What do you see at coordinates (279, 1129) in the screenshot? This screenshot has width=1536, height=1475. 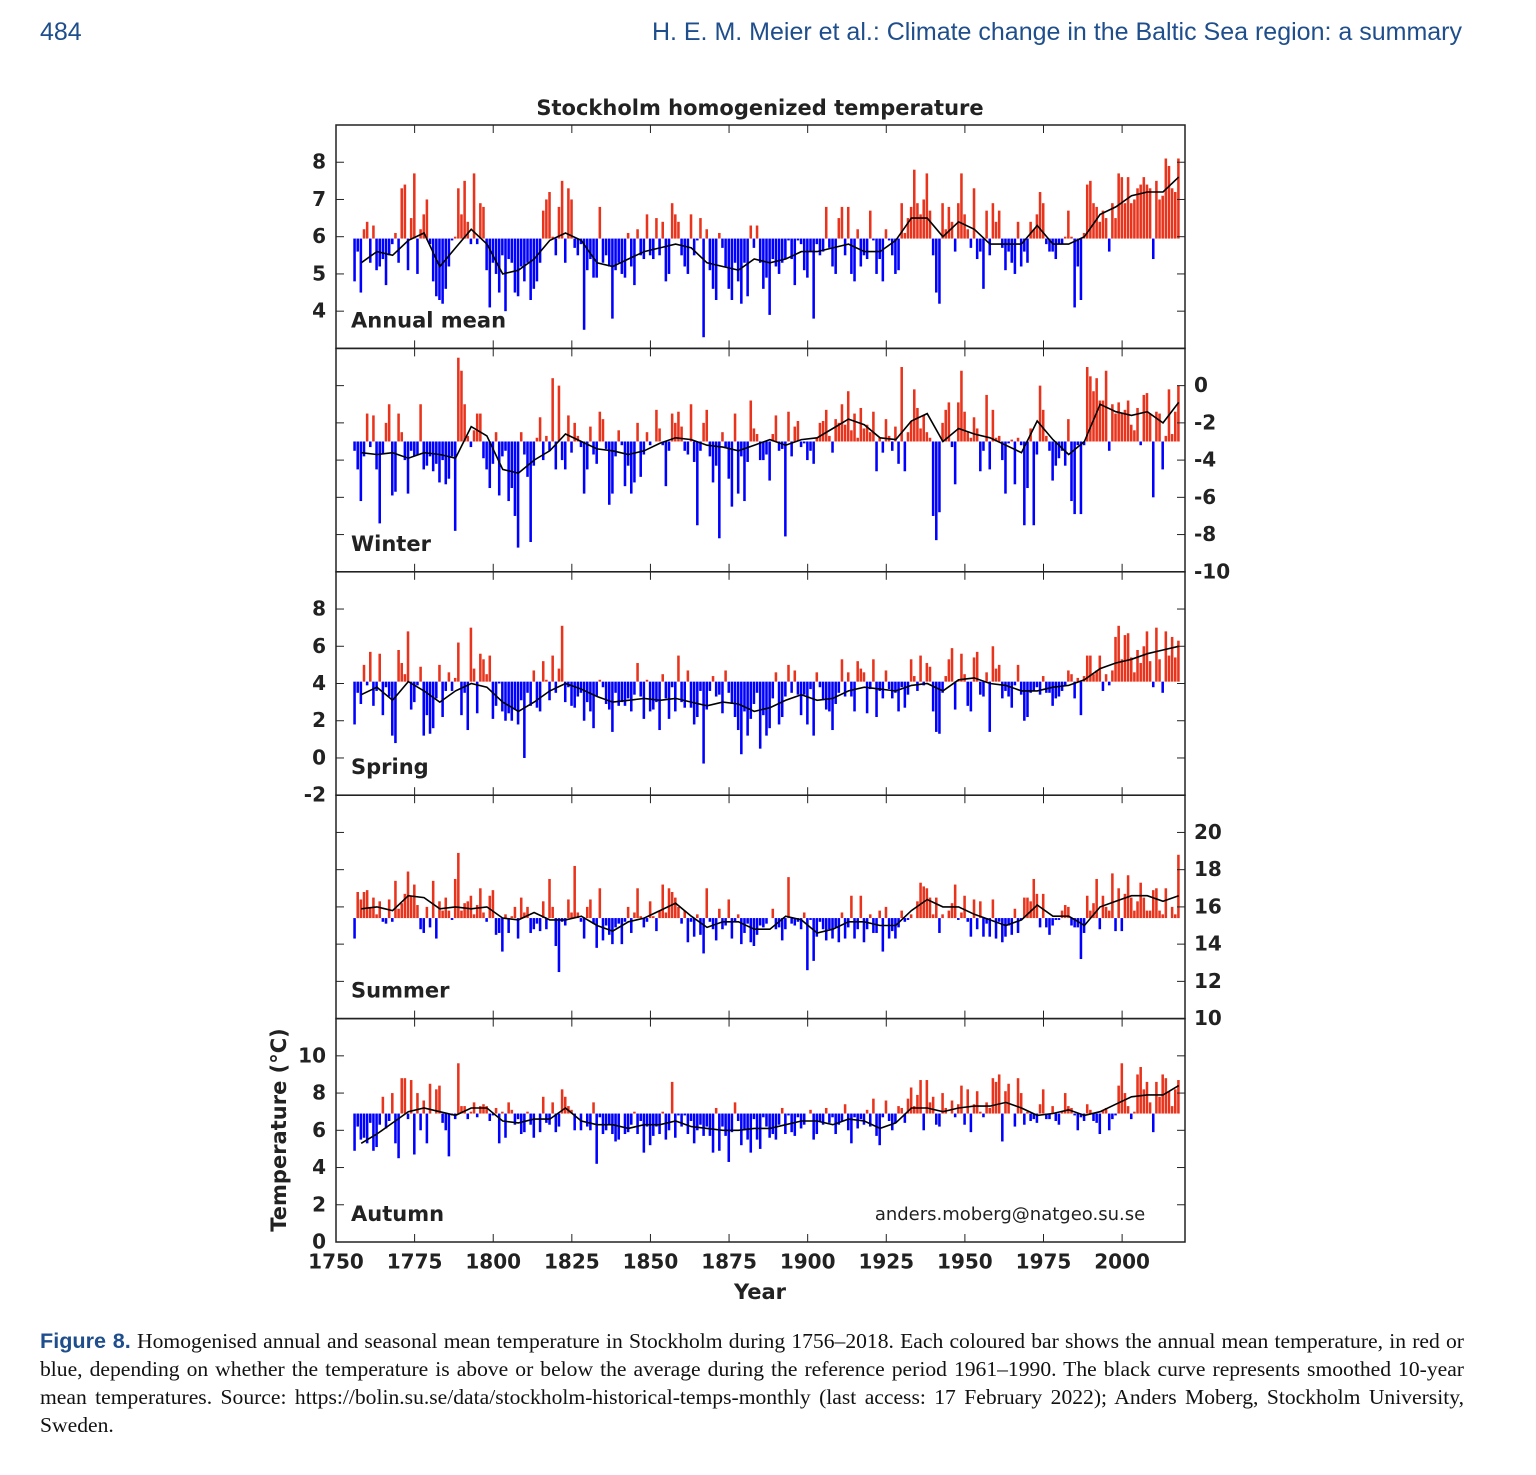 I see `y-axis-label: Temperature (°C)` at bounding box center [279, 1129].